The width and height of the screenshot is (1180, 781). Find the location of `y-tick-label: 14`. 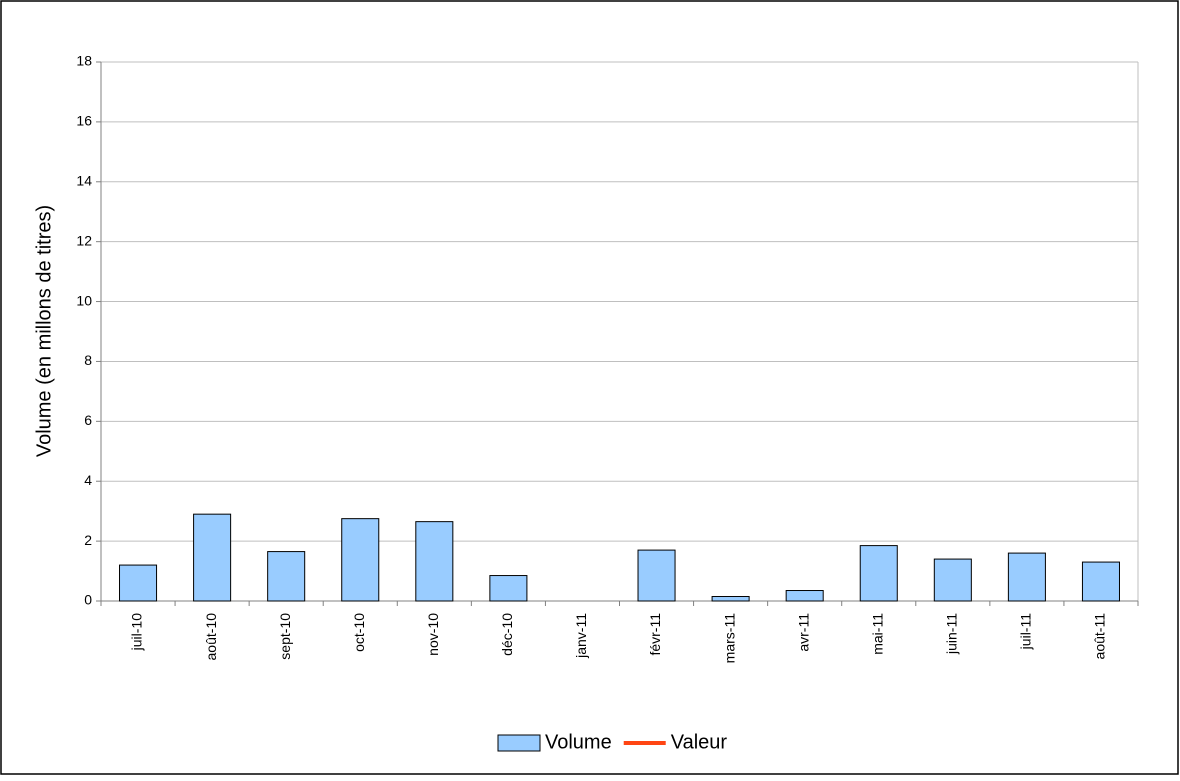

y-tick-label: 14 is located at coordinates (84, 180).